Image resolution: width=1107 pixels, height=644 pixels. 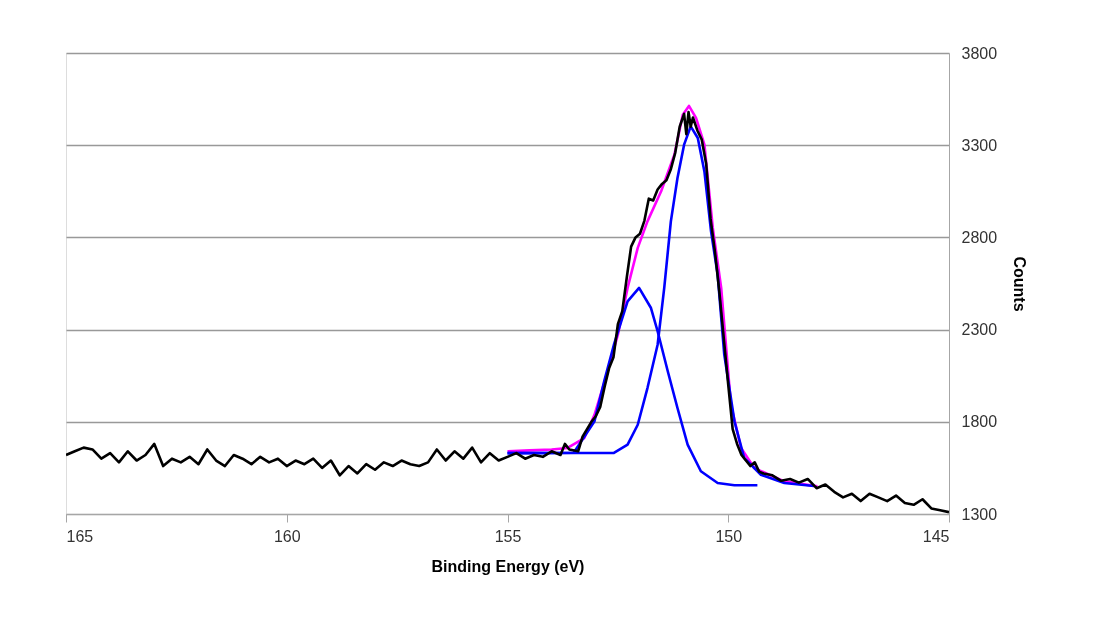 What do you see at coordinates (936, 536) in the screenshot?
I see `x-tick-label: 145` at bounding box center [936, 536].